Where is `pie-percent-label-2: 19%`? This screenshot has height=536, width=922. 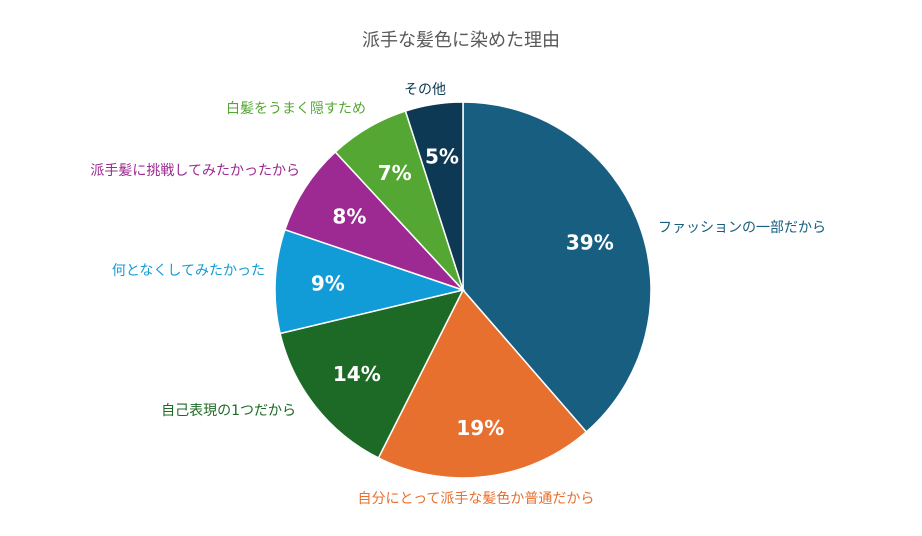
pie-percent-label-2: 19% is located at coordinates (480, 428).